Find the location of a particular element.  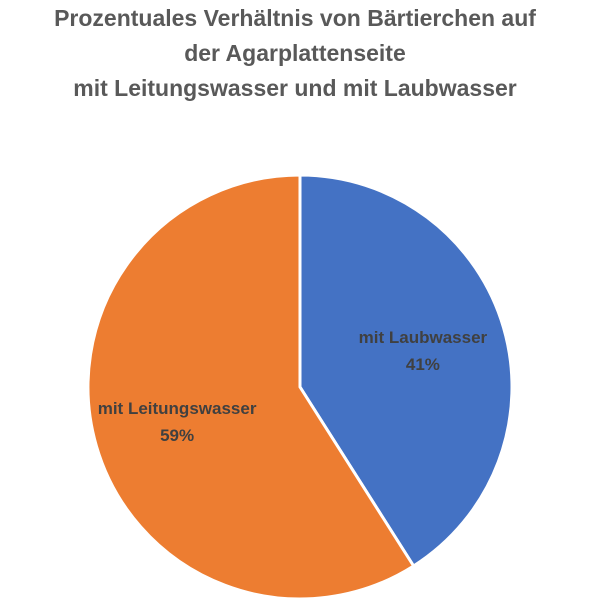

slice-label: mit Laubwasser is located at coordinates (423, 337).